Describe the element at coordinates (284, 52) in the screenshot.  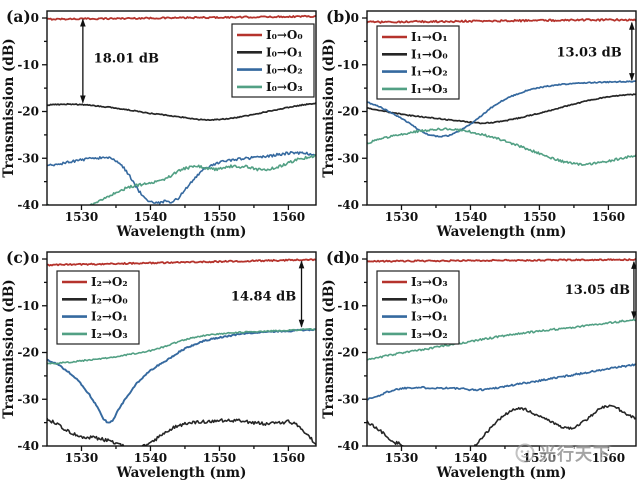
I see `legend-label: I₀→O₁` at that location.